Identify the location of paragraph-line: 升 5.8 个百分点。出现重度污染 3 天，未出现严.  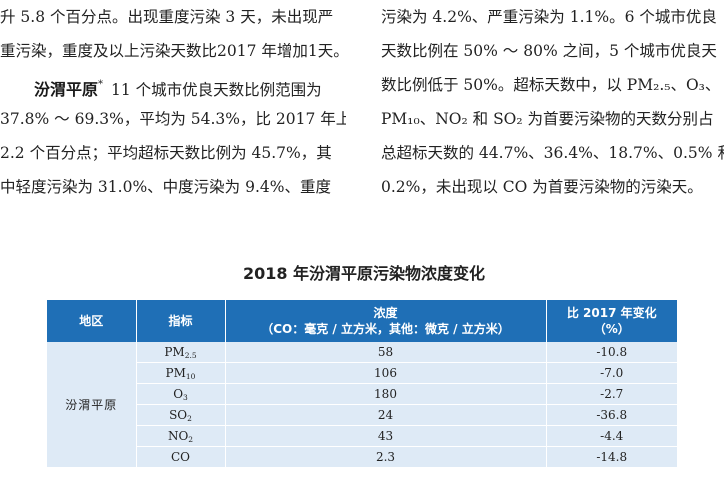
(167, 17).